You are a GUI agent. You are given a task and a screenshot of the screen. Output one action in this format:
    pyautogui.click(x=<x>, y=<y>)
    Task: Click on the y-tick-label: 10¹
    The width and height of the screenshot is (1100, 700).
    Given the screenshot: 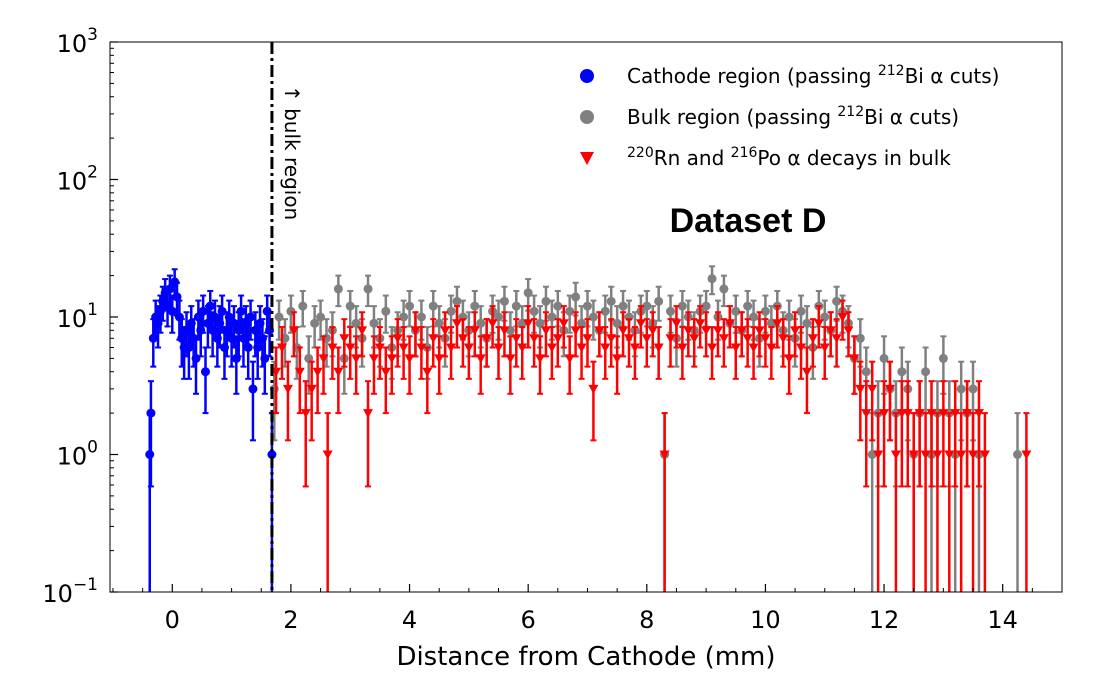 What is the action you would take?
    pyautogui.click(x=77, y=316)
    